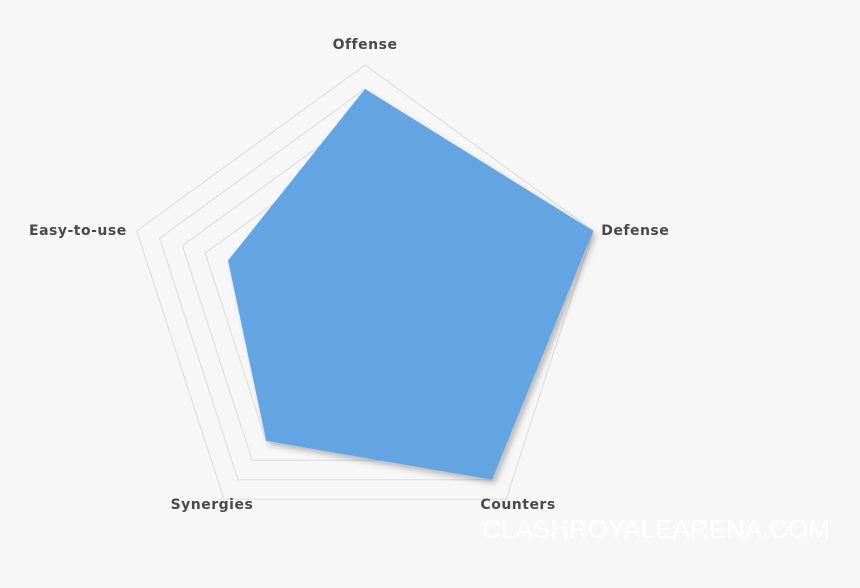 The width and height of the screenshot is (860, 588). What do you see at coordinates (365, 45) in the screenshot?
I see `axis-label: Offense` at bounding box center [365, 45].